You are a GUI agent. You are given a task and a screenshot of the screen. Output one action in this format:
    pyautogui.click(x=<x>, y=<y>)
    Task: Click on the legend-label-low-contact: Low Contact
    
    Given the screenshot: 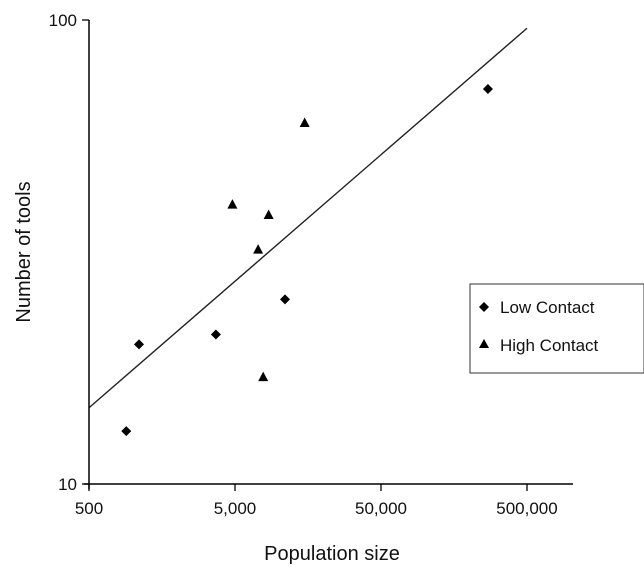 What is the action you would take?
    pyautogui.click(x=547, y=307)
    